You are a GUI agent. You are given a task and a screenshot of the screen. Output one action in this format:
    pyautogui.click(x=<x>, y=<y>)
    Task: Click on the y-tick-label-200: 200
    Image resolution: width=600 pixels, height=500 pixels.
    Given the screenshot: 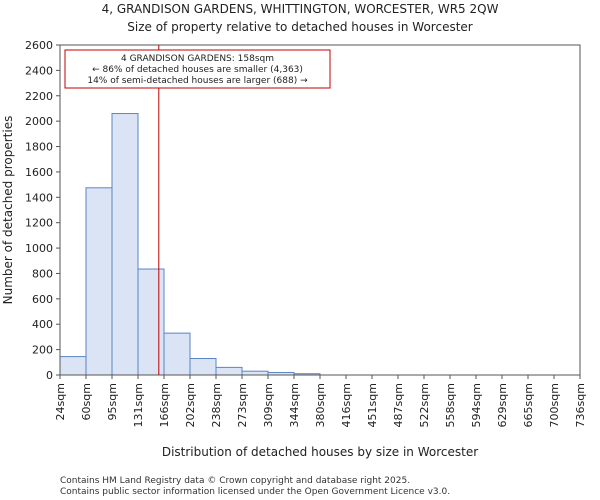 What is the action you would take?
    pyautogui.click(x=42, y=350)
    